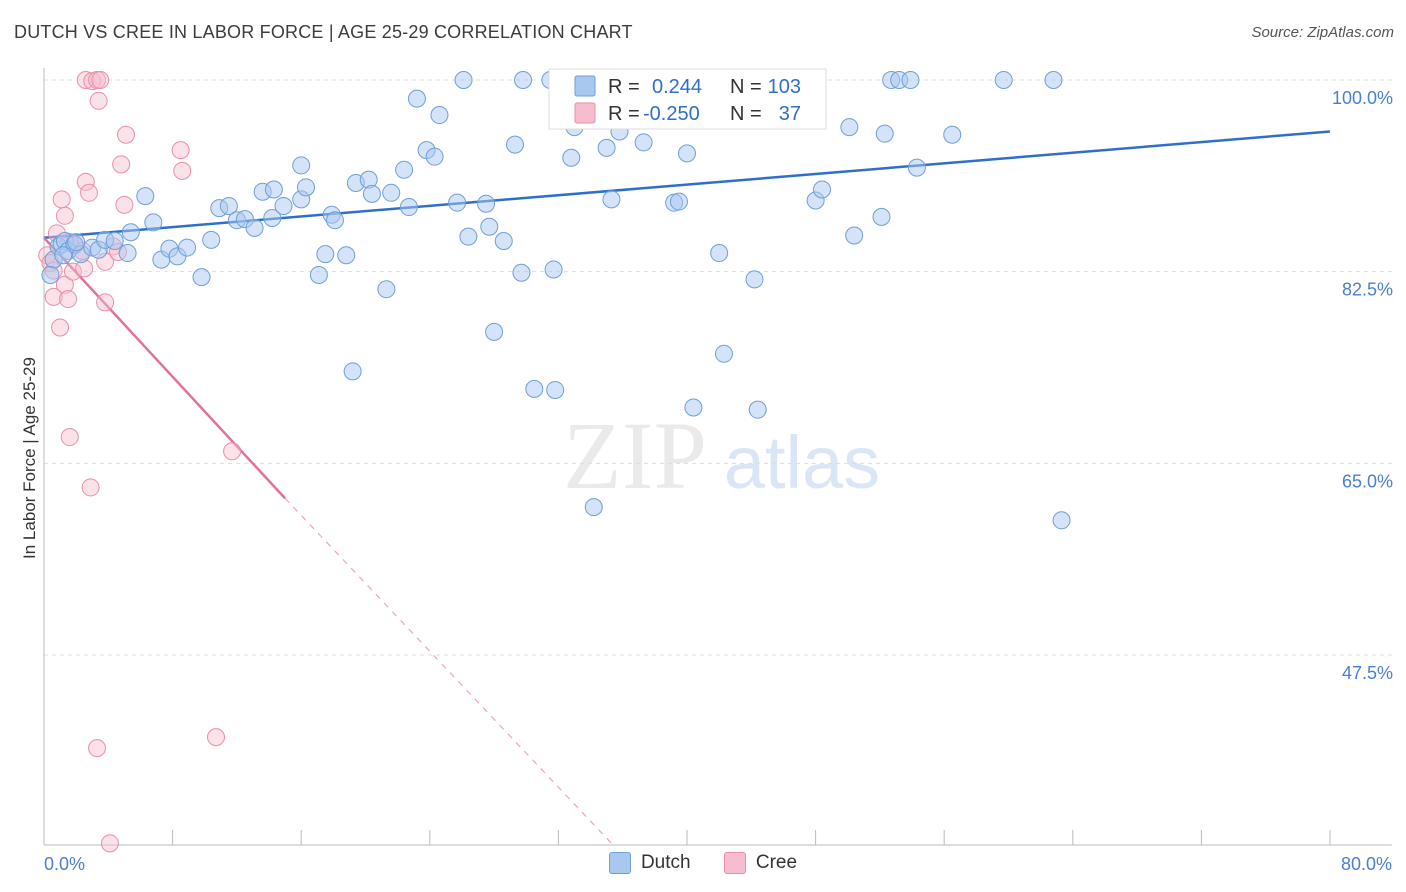 The width and height of the screenshot is (1406, 892). Describe the element at coordinates (1367, 673) in the screenshot. I see `y-tick-label: 47.5%` at that location.